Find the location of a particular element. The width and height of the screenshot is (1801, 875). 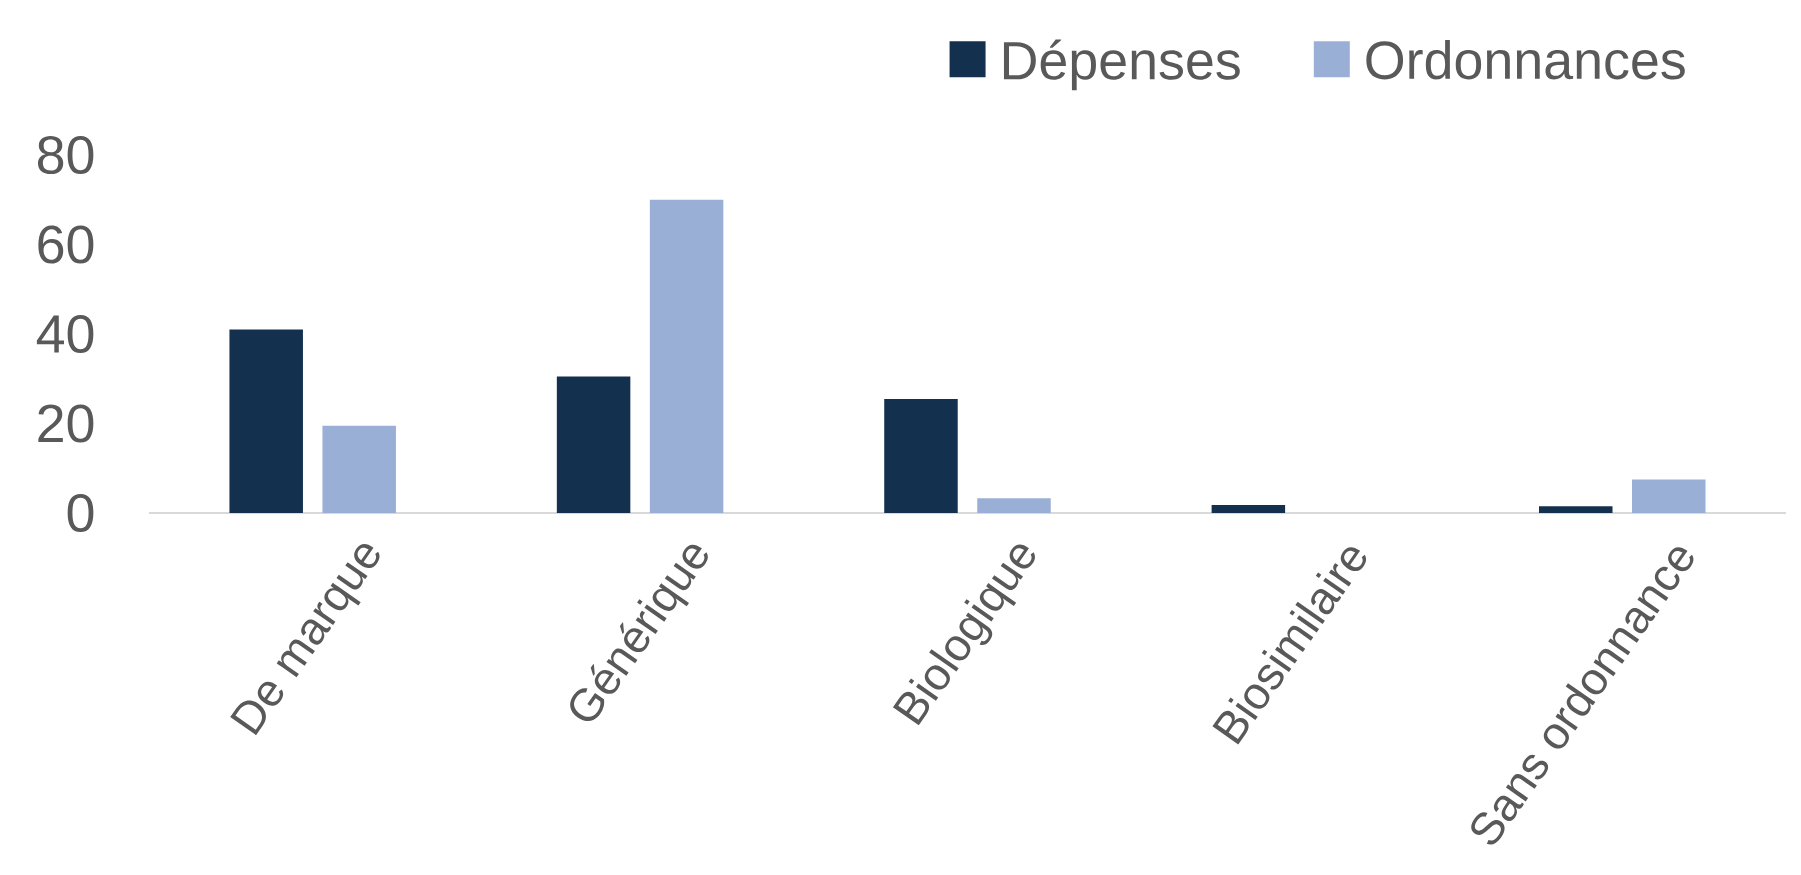

y-tick-label: 80 is located at coordinates (65, 155).